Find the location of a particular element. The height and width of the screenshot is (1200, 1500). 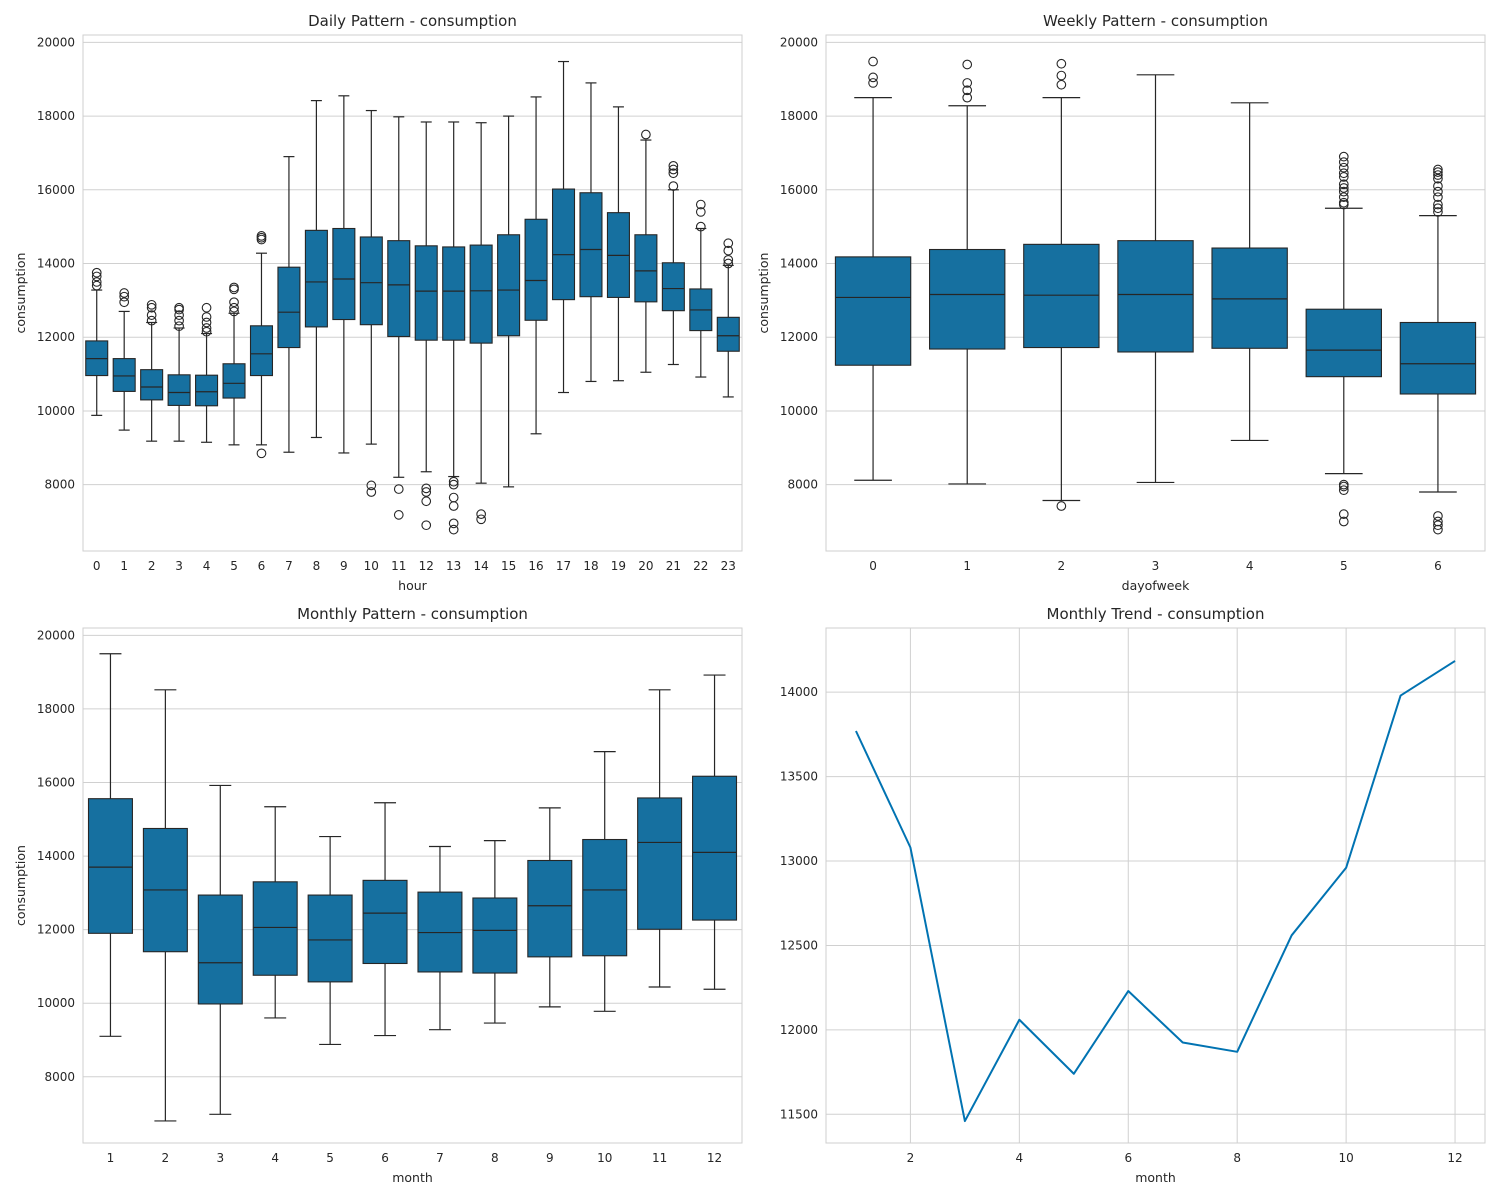

x-tick-label: 12 is located at coordinates (1454, 1158).